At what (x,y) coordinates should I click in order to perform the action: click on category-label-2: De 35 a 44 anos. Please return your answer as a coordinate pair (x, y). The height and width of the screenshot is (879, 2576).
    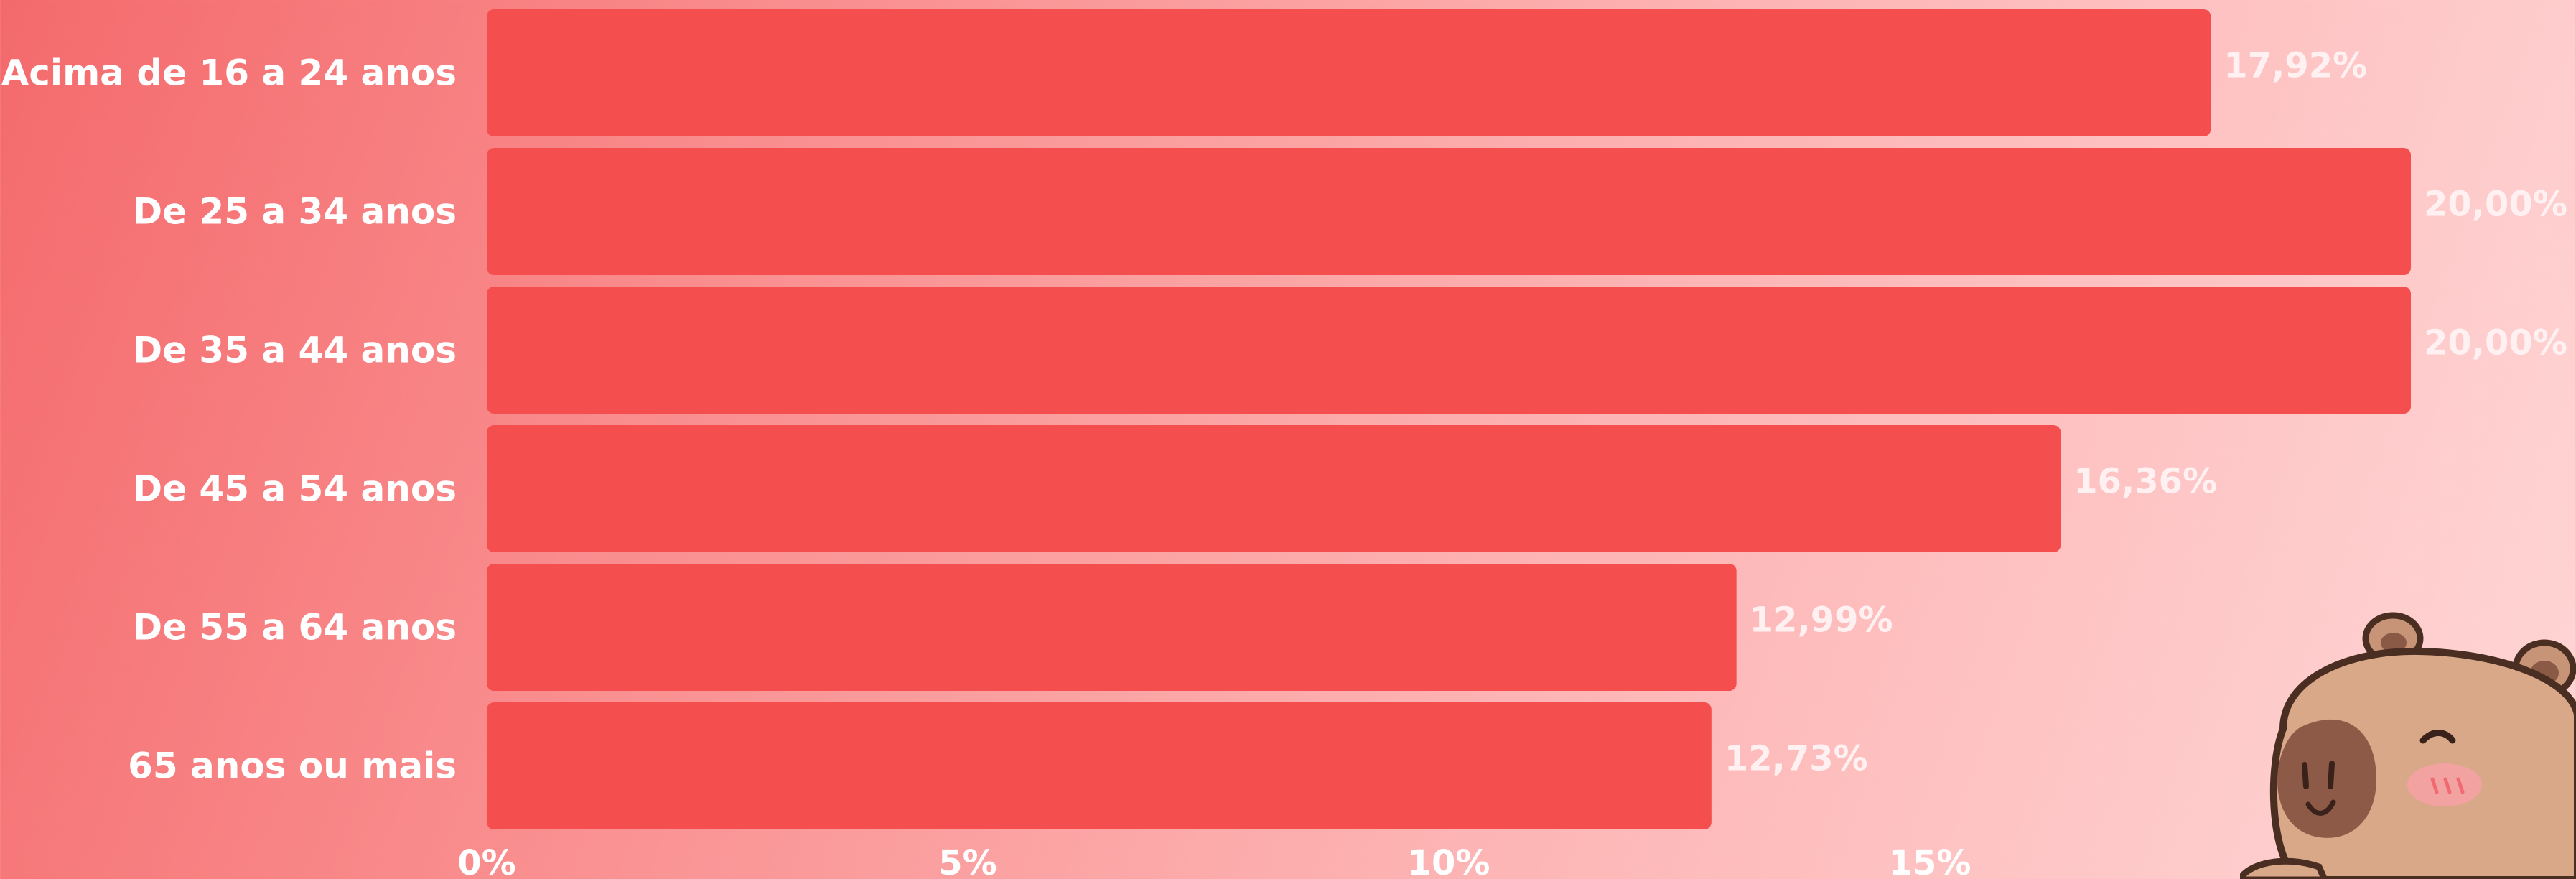
    Looking at the image, I should click on (295, 350).